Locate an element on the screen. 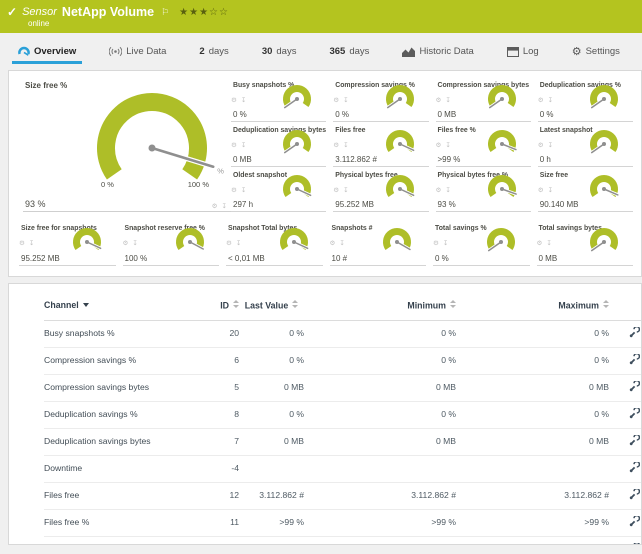 The height and width of the screenshot is (554, 642). column-header-maximum: Maximum is located at coordinates (532, 308).